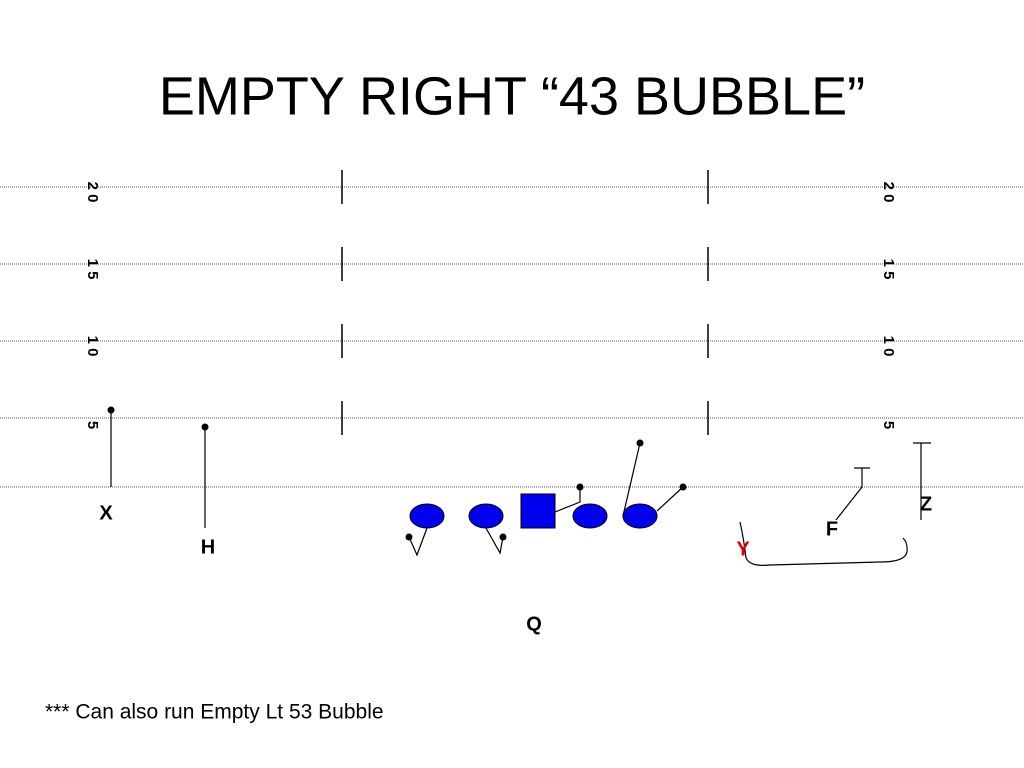  I want to click on formation, so click(533, 511).